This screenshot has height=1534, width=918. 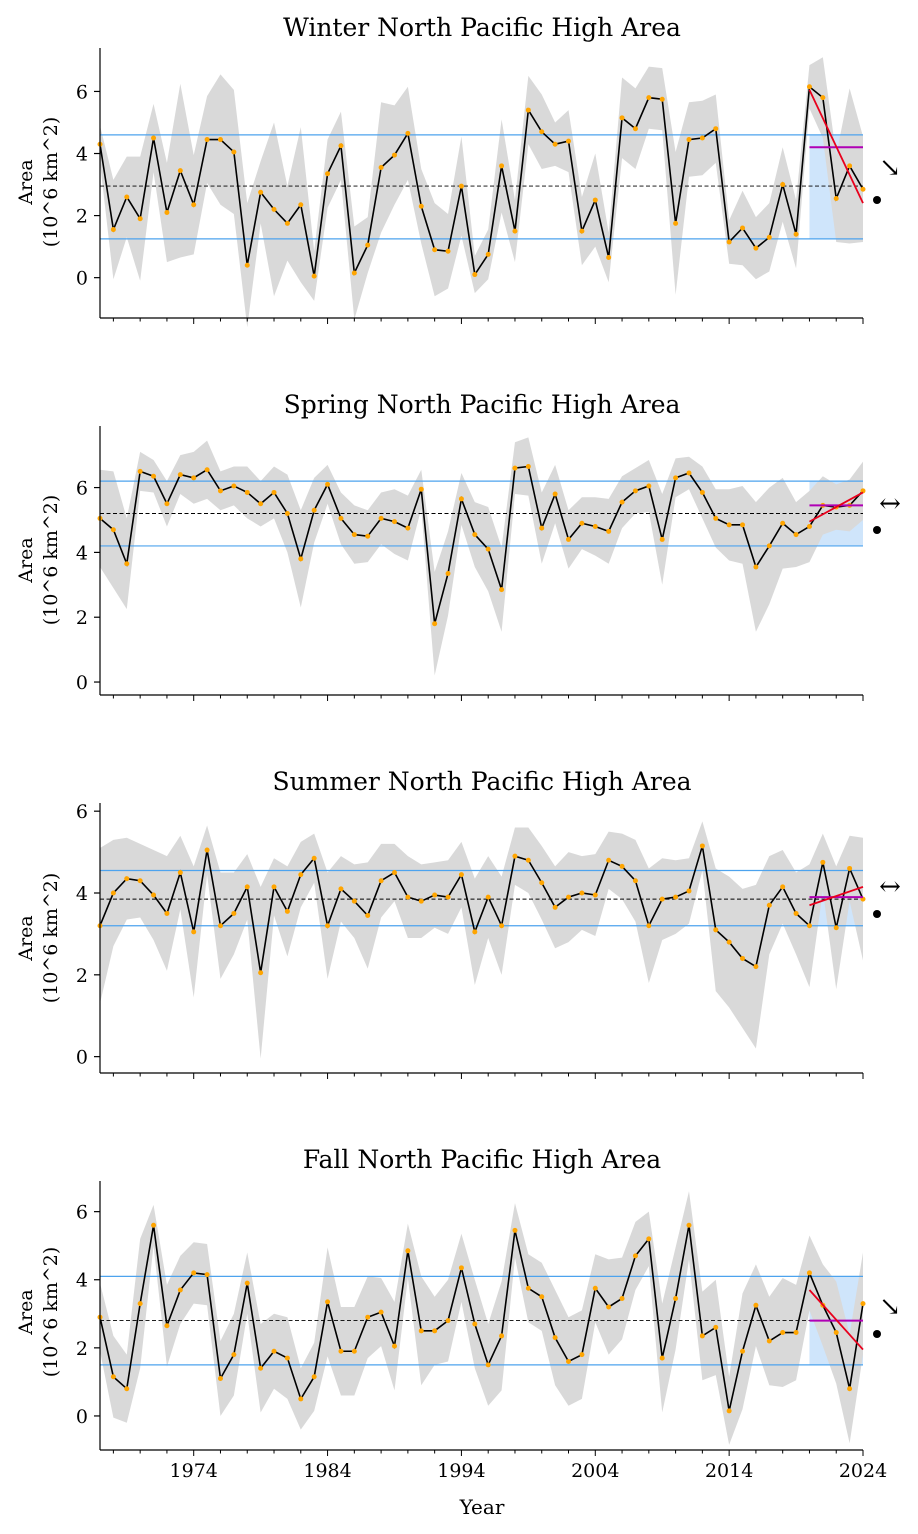 I want to click on mean-indicator-dot, so click(x=877, y=1334).